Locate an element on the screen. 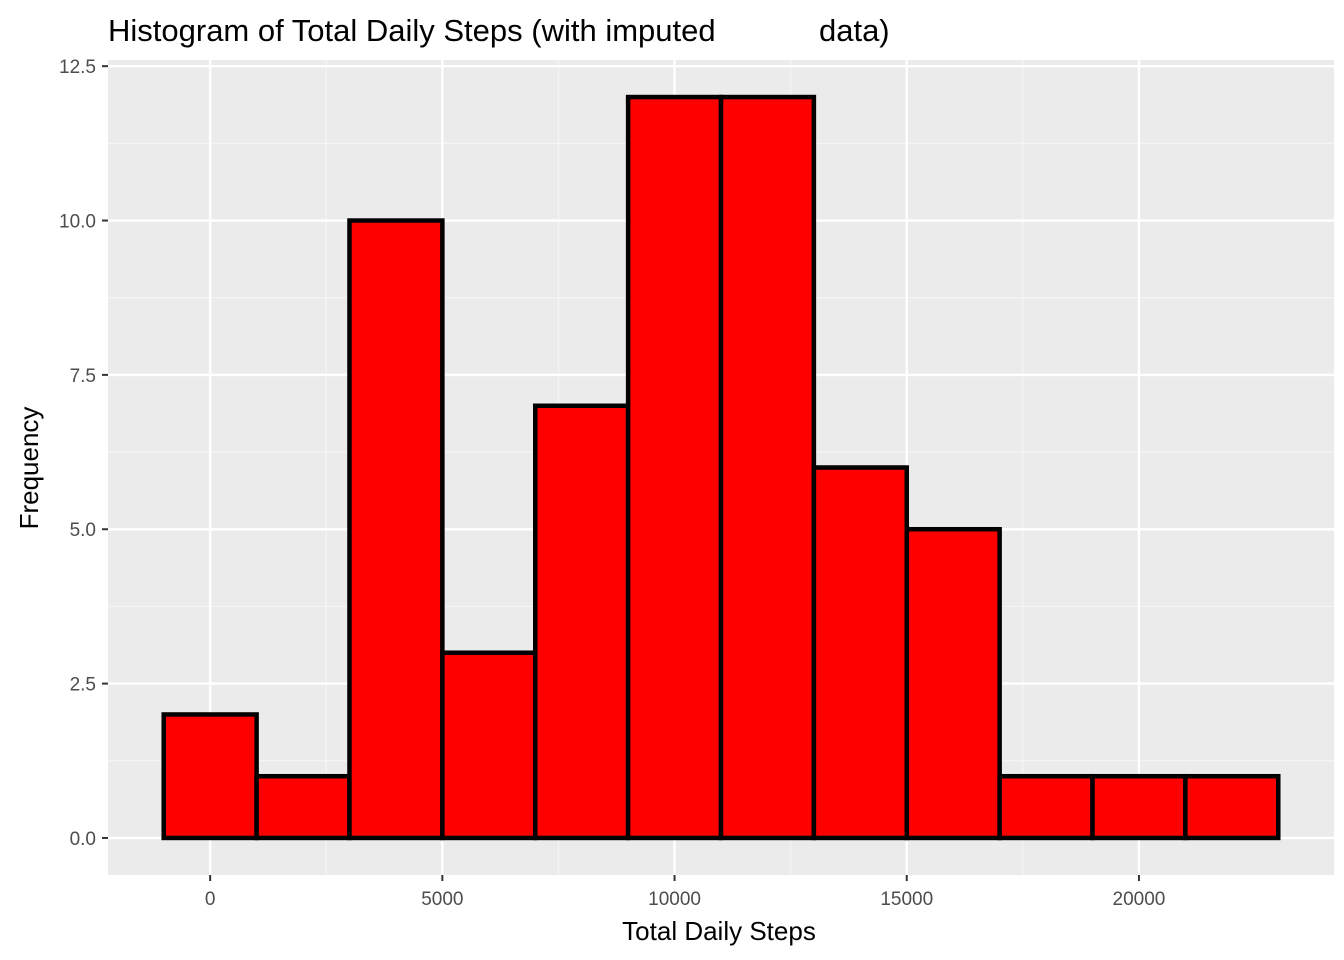 The height and width of the screenshot is (960, 1344). y-tick-label: 5.0 is located at coordinates (83, 530).